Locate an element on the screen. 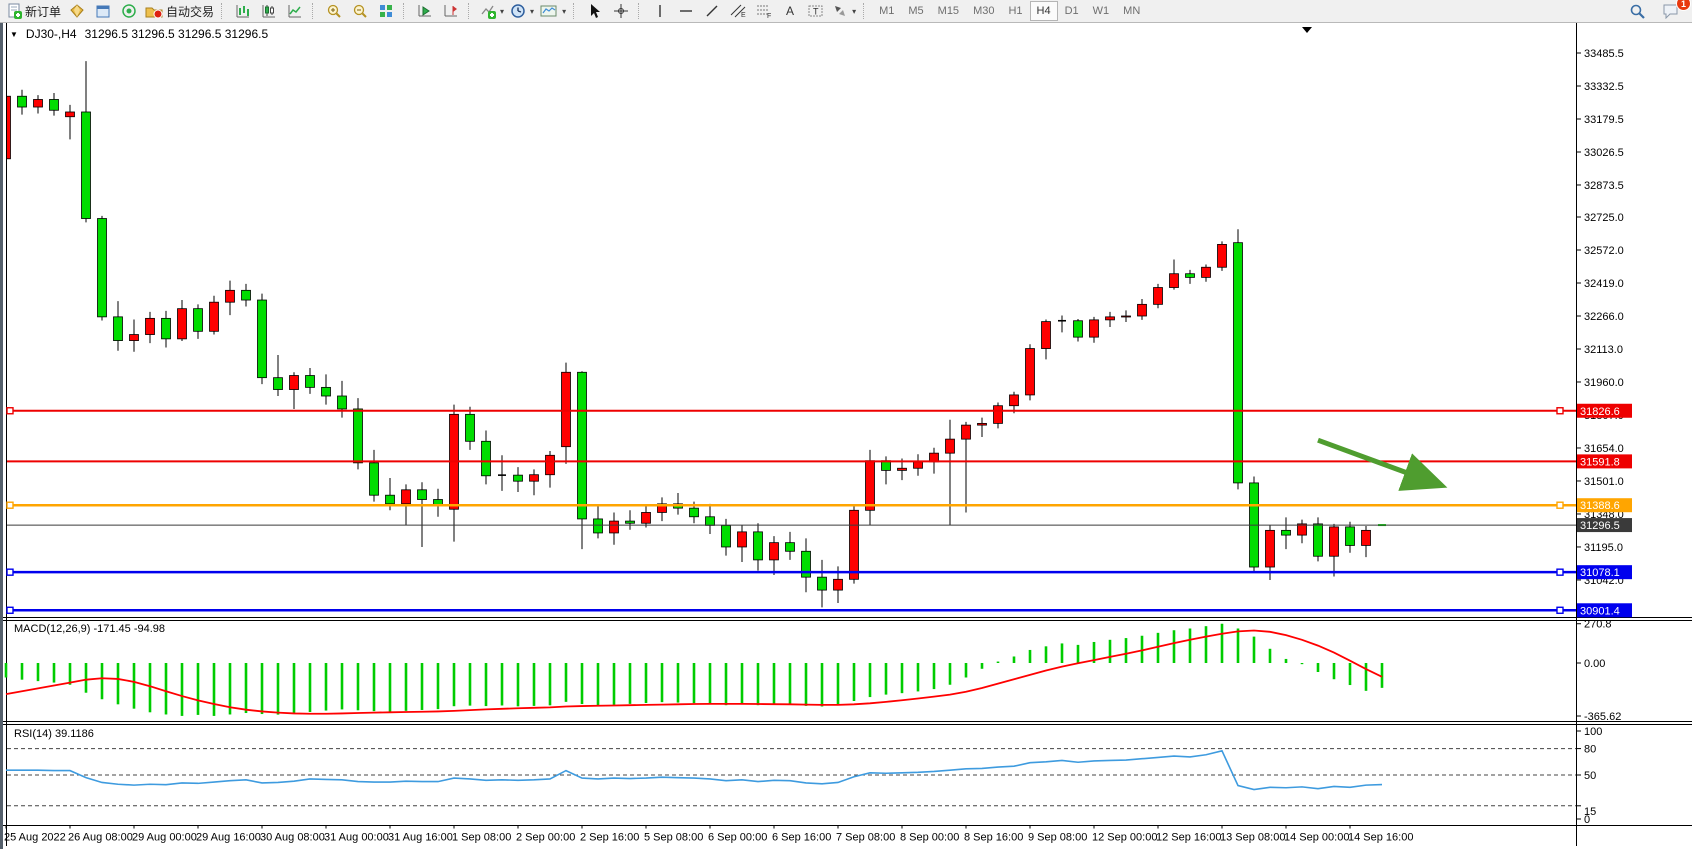  hline-price-label: 31826.6 is located at coordinates (1600, 412).